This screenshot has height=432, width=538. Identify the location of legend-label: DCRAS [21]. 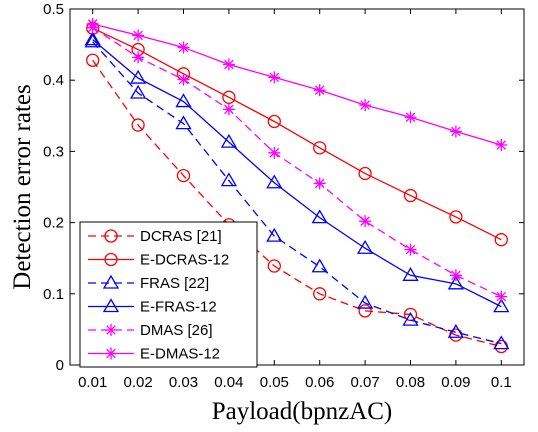
(181, 236).